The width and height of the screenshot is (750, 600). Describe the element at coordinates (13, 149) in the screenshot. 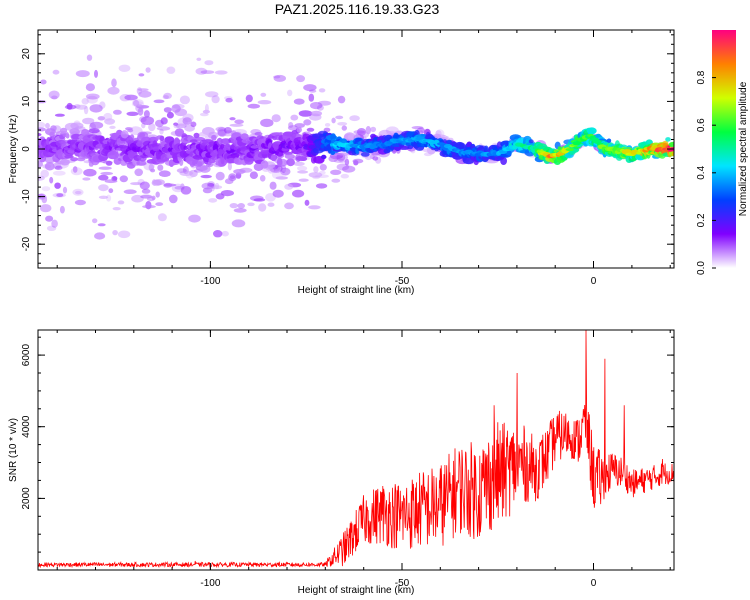

I see `spectrogram-ylabel: Frequency (Hz)` at that location.